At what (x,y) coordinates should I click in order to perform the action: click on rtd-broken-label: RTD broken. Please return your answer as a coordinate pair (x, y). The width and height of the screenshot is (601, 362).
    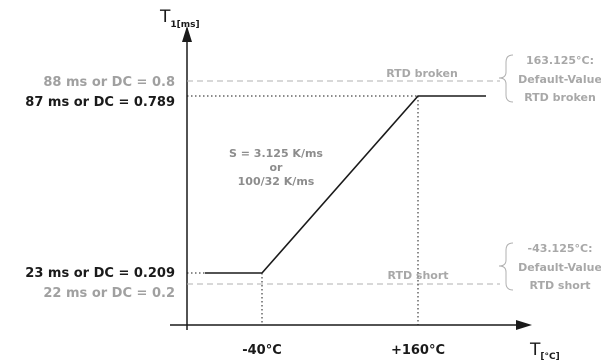
    Looking at the image, I should click on (422, 73).